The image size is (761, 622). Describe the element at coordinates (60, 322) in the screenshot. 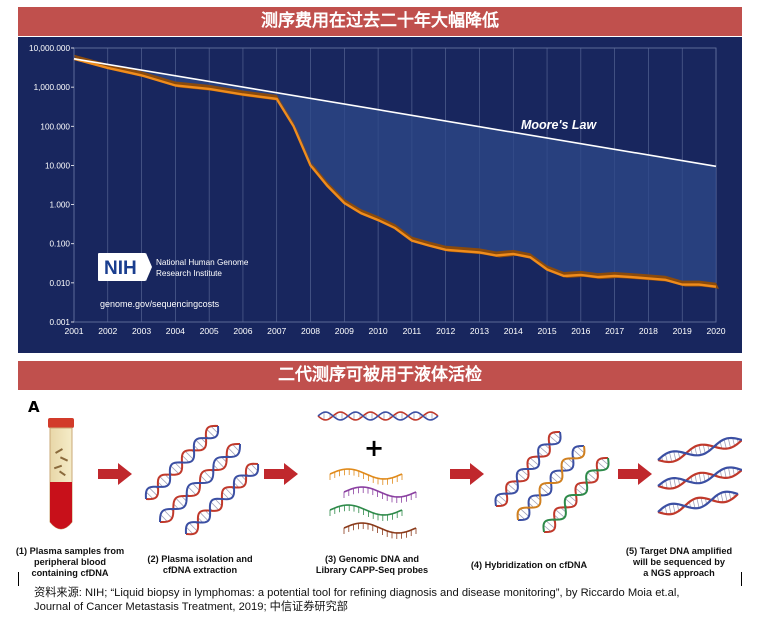

I see `y-tick-label: 0.001` at that location.